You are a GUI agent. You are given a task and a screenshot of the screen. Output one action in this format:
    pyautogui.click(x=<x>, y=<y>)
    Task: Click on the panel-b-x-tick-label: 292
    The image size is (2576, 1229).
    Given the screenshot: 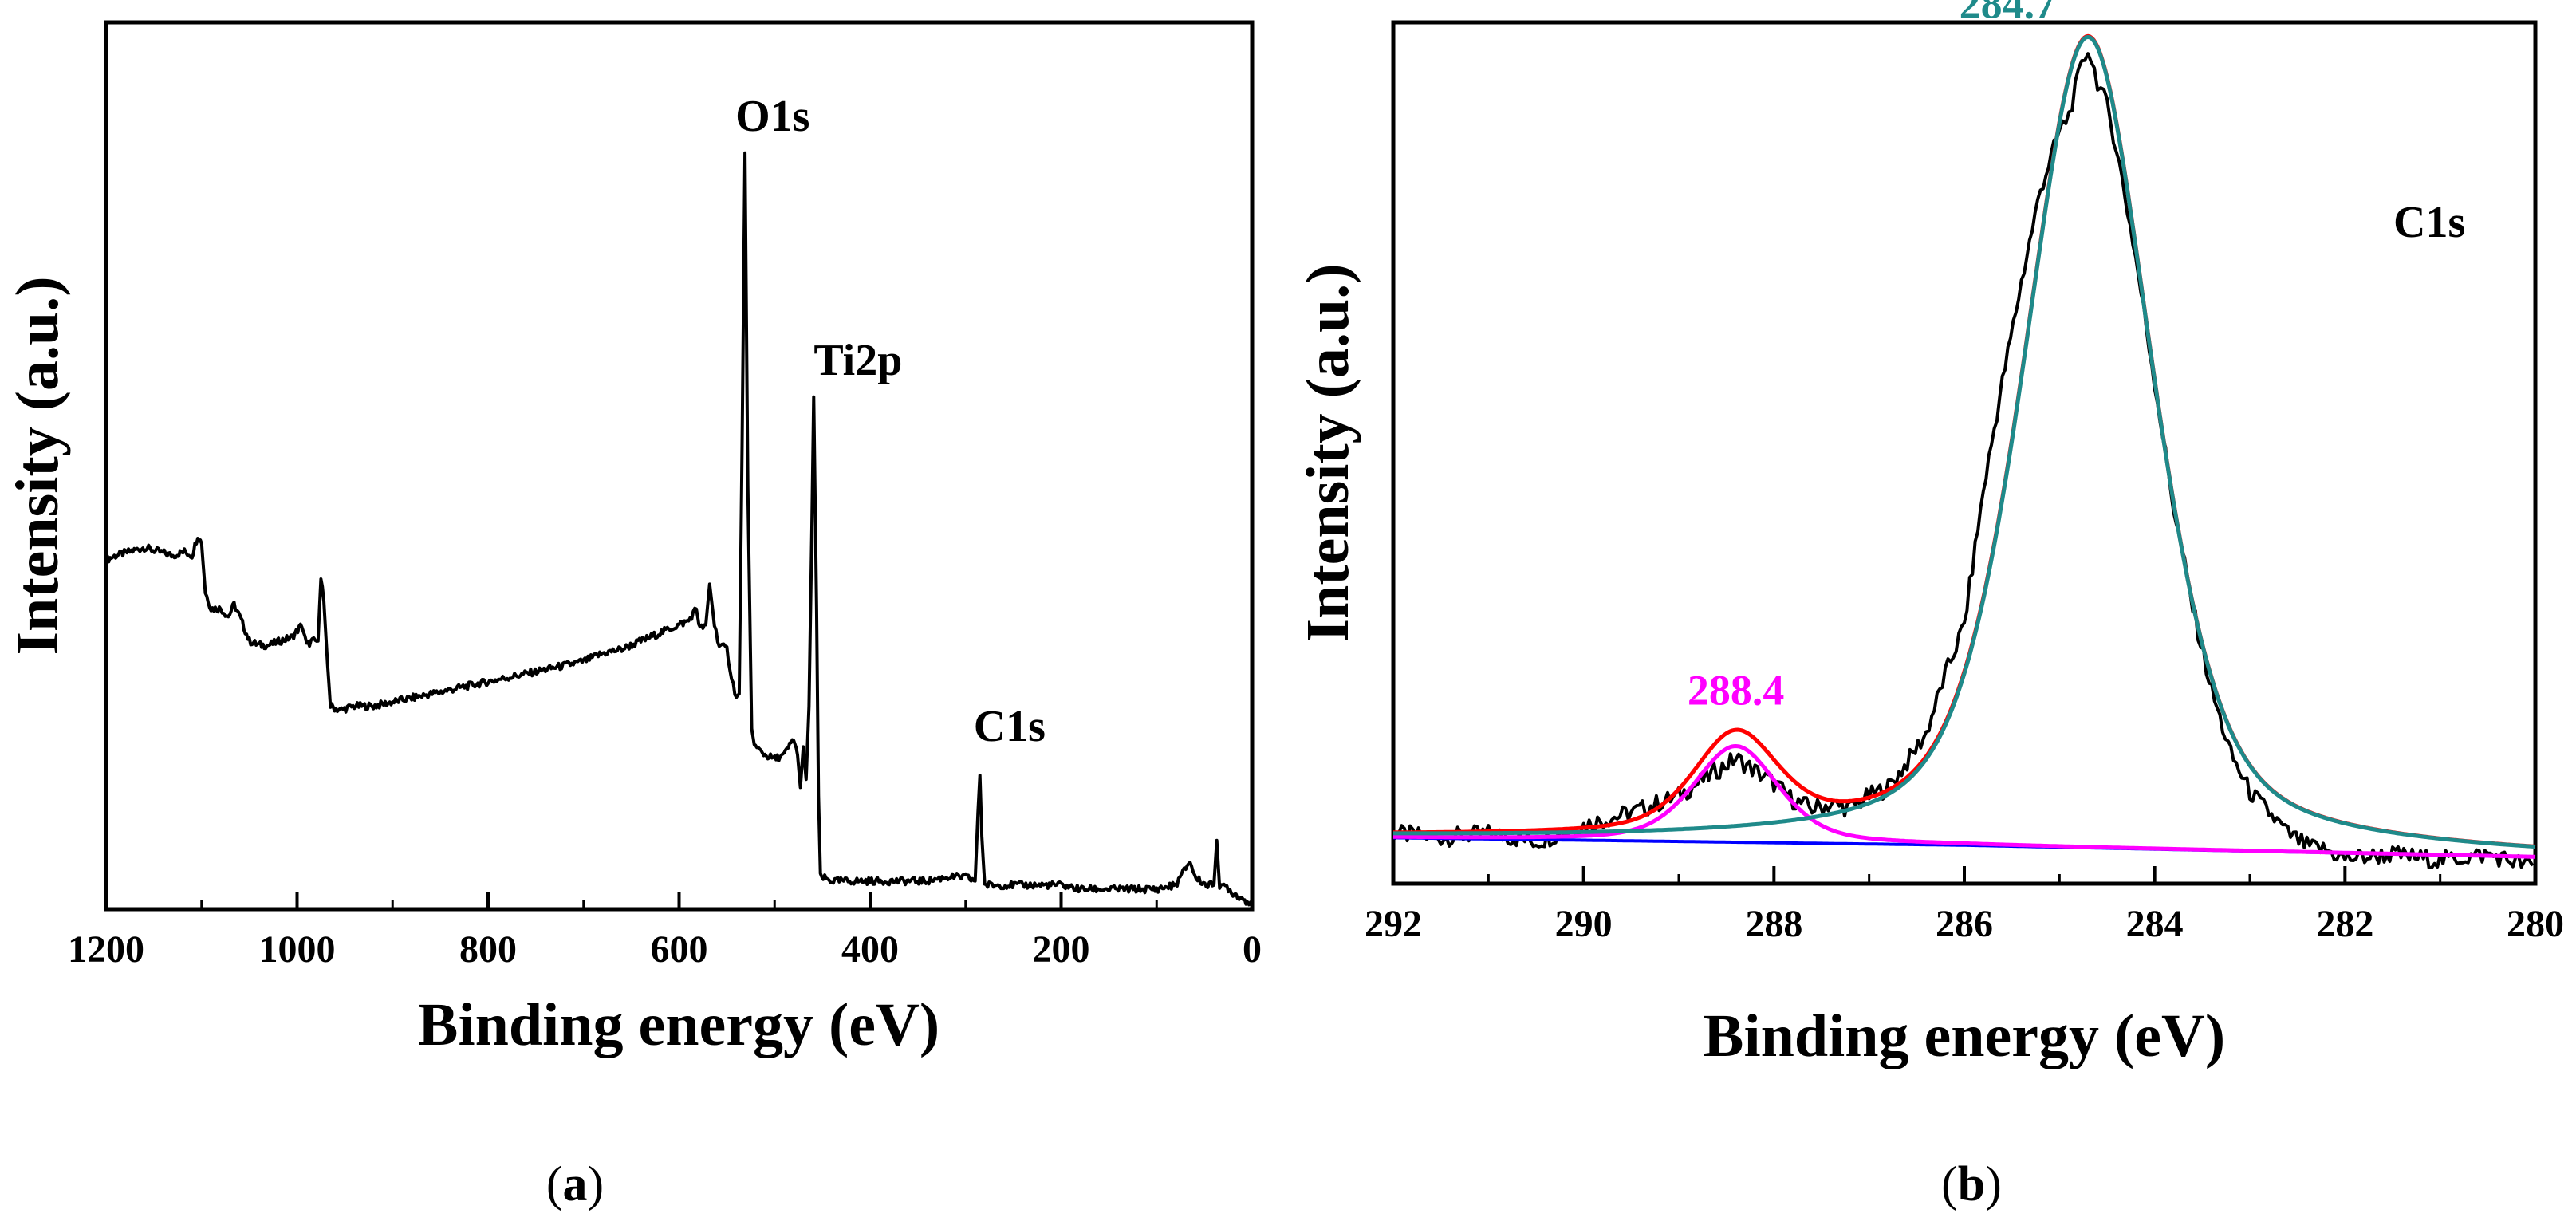 What is the action you would take?
    pyautogui.click(x=1393, y=924)
    